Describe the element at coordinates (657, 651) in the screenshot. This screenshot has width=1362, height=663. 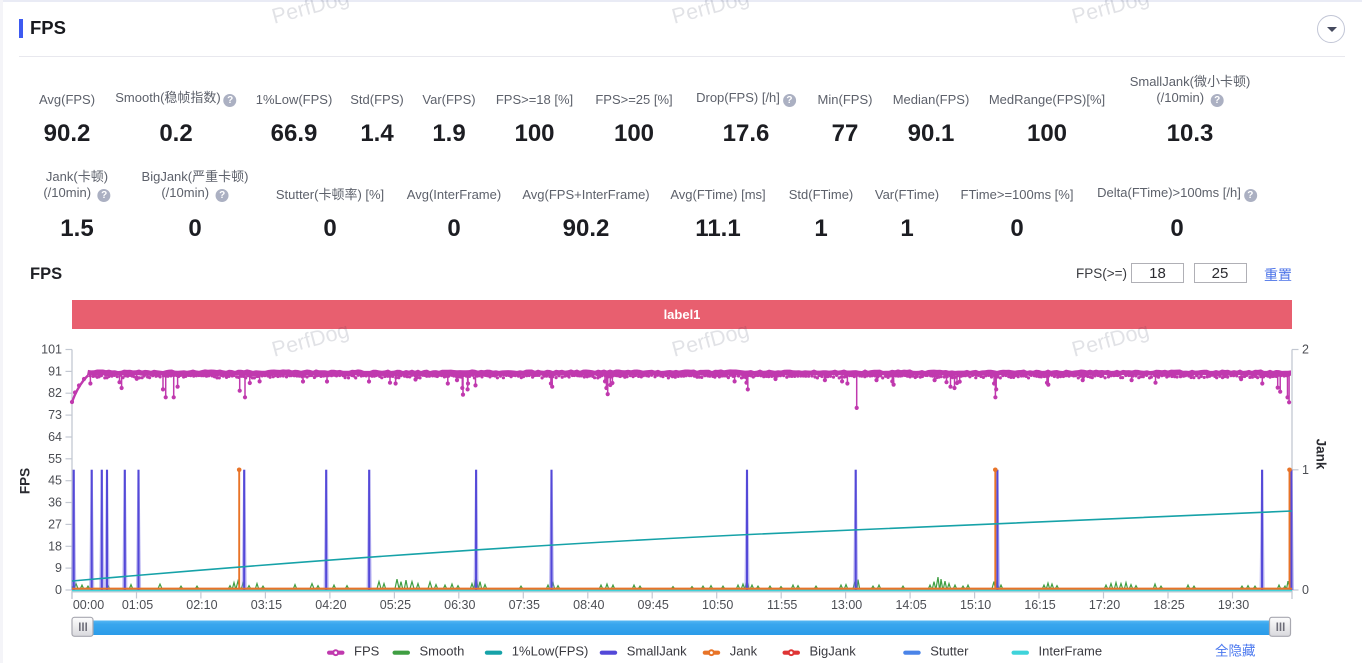
I see `svg-text: SmallJank` at that location.